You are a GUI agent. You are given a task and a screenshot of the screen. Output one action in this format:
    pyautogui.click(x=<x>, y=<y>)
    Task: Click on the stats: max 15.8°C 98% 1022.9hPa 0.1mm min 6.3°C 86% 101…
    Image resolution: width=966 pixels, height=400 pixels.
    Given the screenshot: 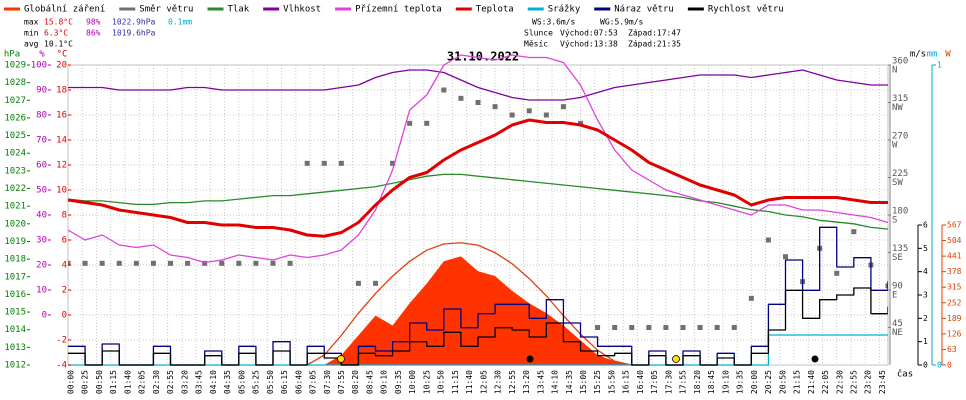 What is the action you would take?
    pyautogui.click(x=352, y=33)
    